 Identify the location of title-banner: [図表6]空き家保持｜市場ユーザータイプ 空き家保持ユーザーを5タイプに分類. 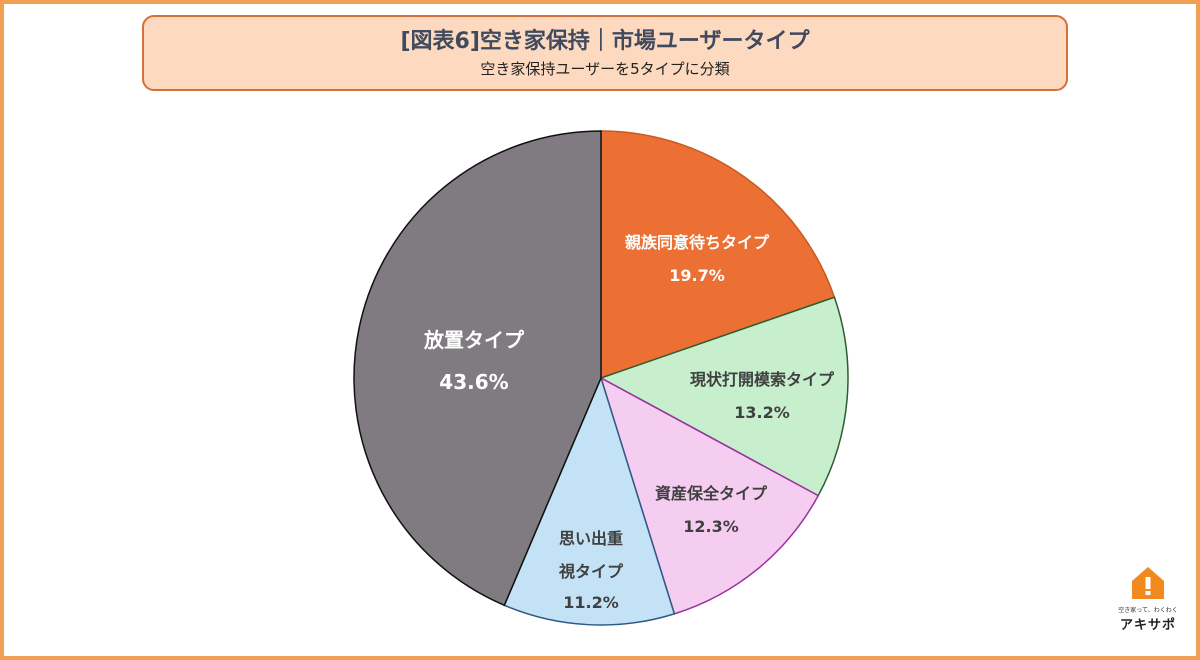
(605, 53).